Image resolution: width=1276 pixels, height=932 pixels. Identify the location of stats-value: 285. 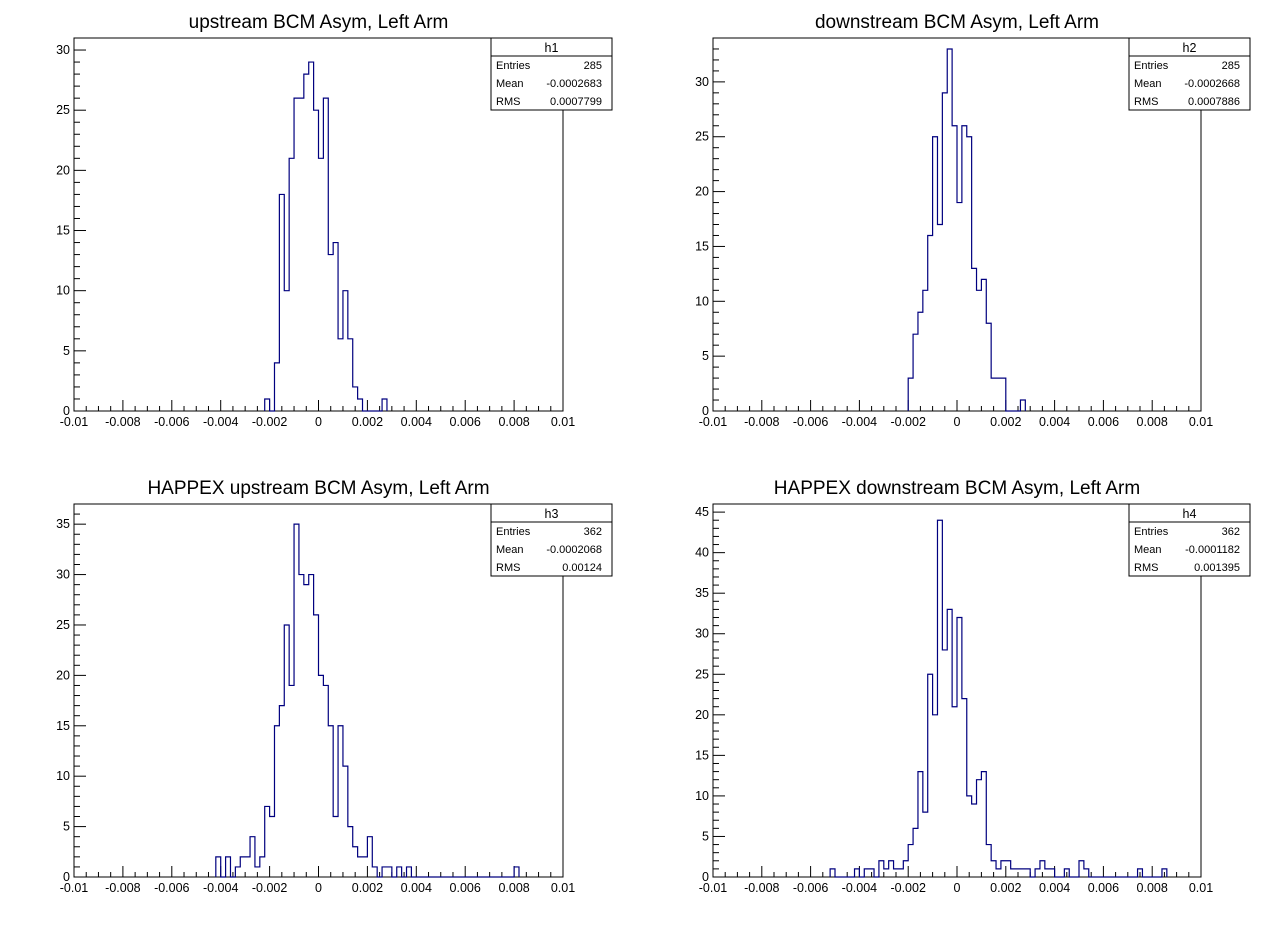
(1231, 66).